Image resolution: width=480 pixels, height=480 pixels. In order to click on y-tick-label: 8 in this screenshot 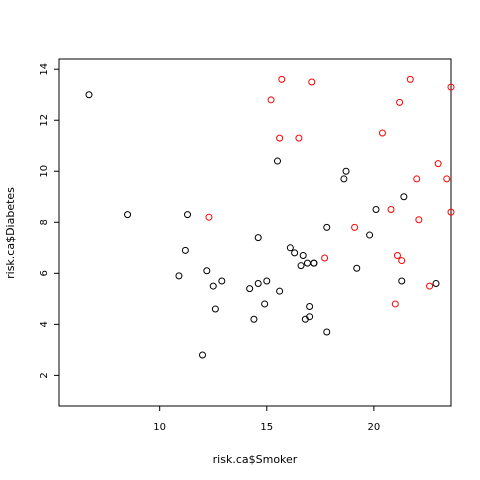, I will do `click(44, 222)`.